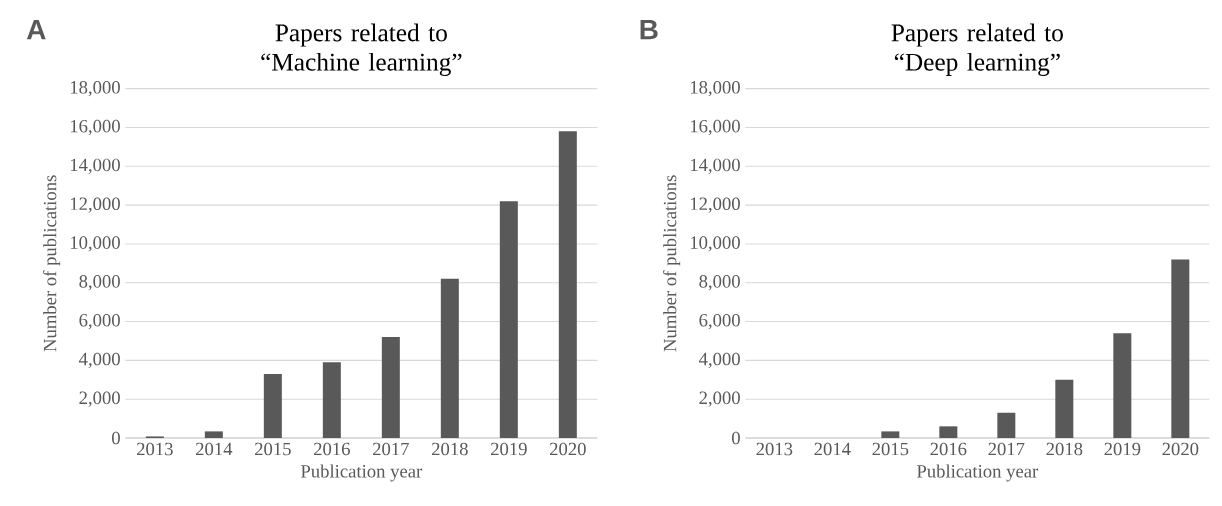 The image size is (1222, 506). I want to click on text: A, so click(36, 30).